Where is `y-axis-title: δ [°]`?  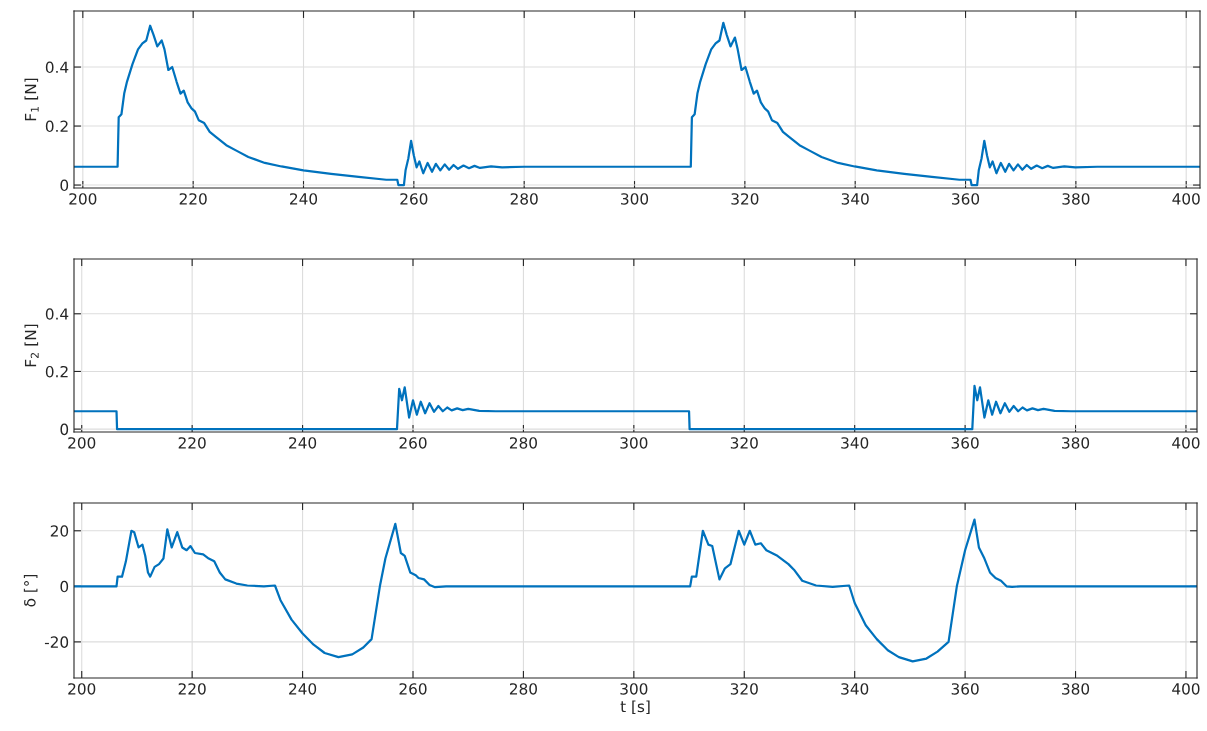
y-axis-title: δ [°] is located at coordinates (30, 590).